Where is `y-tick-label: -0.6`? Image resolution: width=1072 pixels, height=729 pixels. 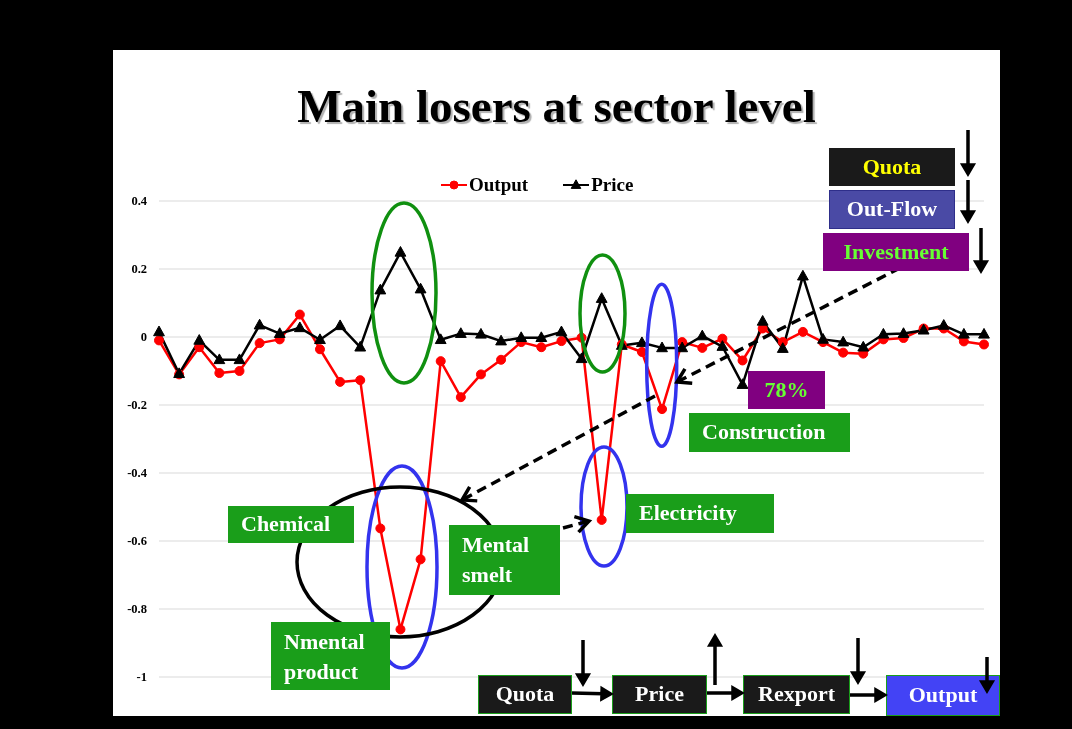
y-tick-label: -0.6 is located at coordinates (137, 541).